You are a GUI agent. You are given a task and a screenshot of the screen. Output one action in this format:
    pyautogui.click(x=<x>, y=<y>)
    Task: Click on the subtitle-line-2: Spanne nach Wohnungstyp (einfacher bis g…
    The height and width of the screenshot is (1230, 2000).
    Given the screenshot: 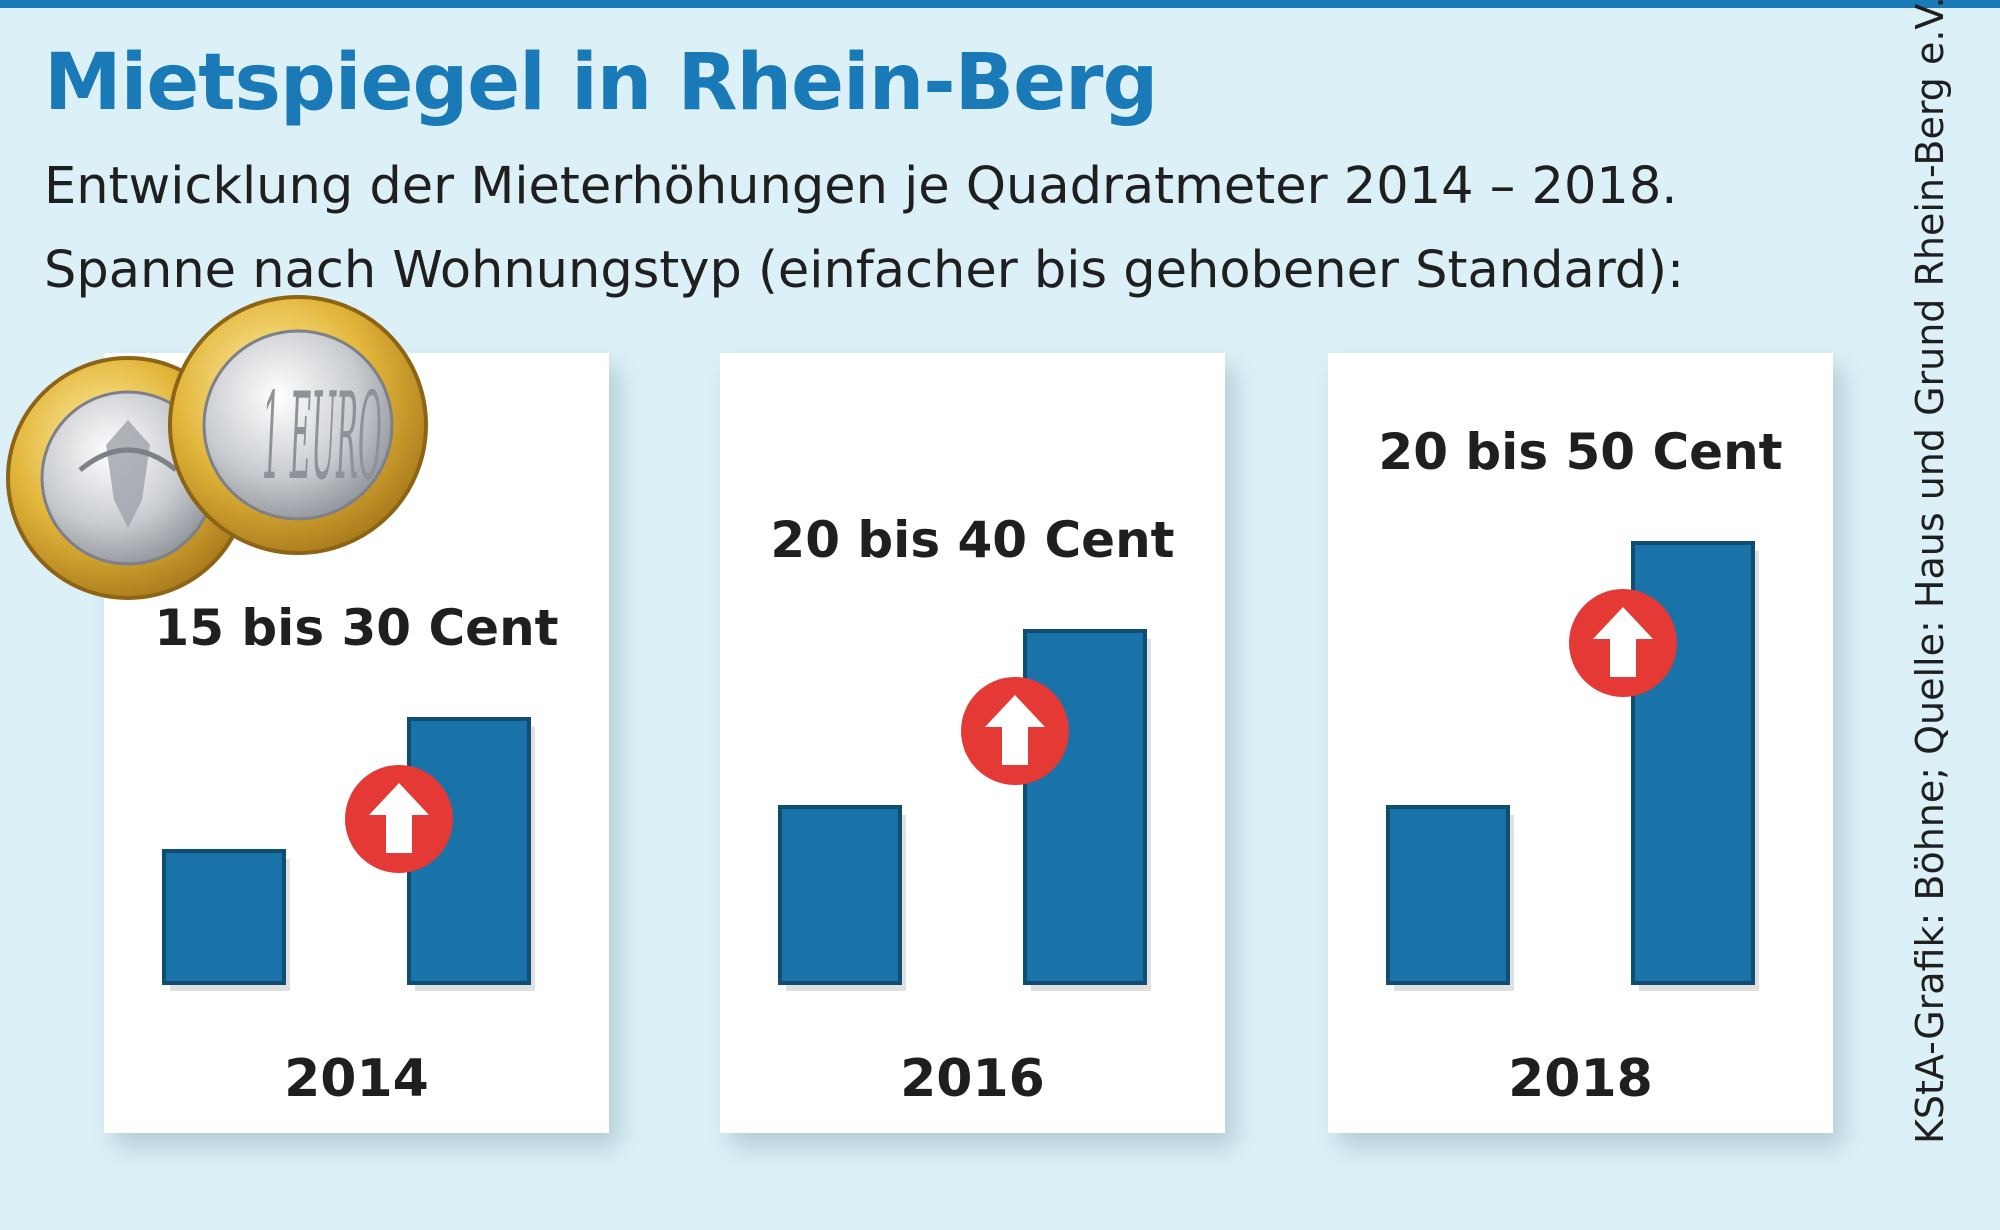 What is the action you would take?
    pyautogui.click(x=864, y=270)
    